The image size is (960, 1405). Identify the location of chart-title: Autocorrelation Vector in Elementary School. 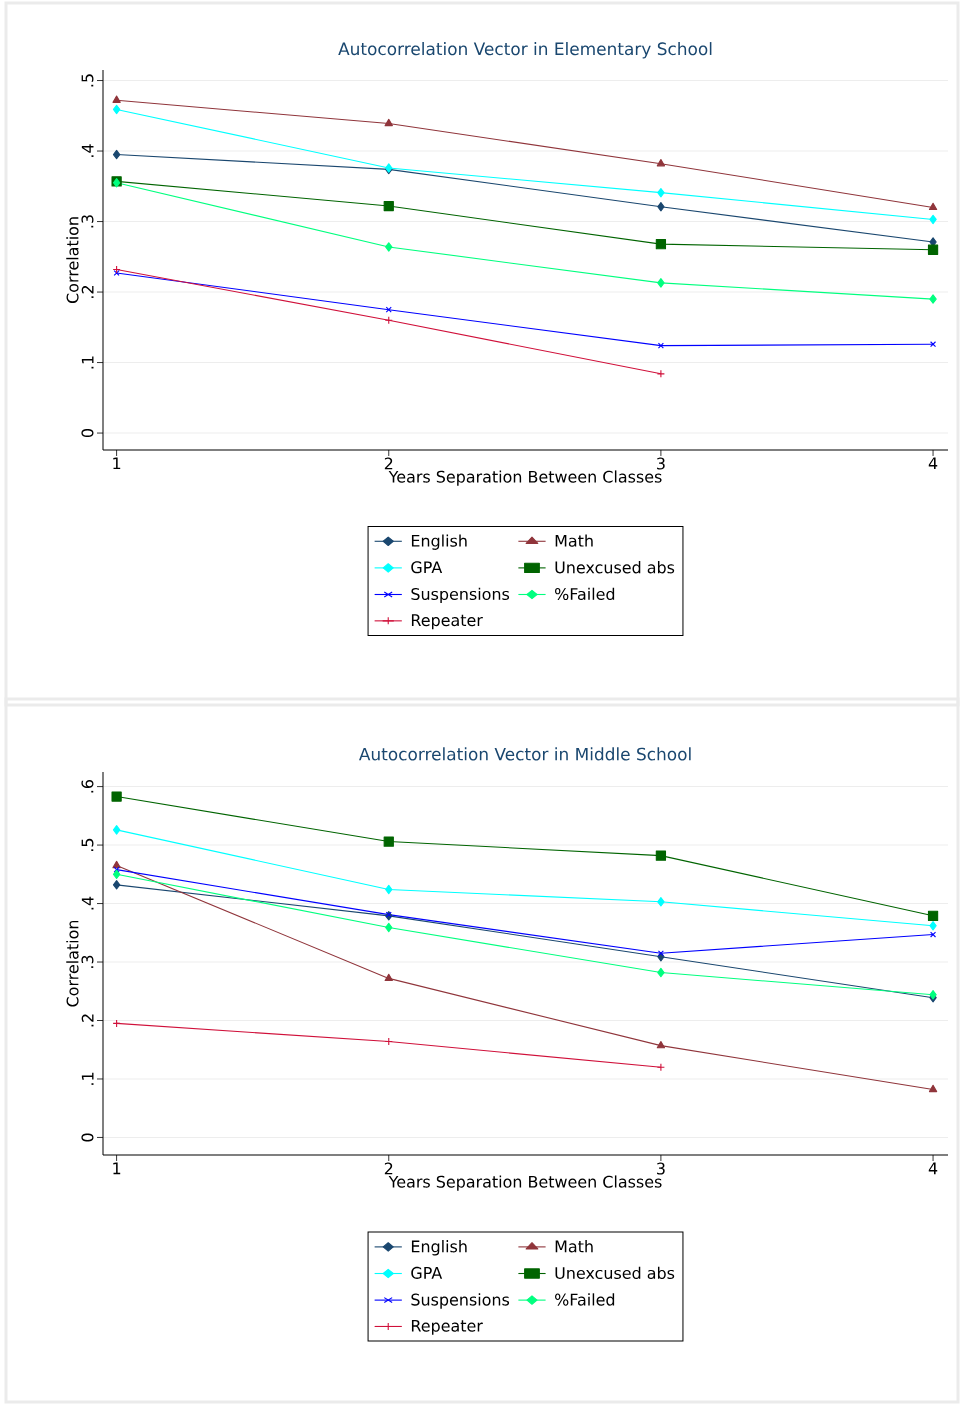
(525, 50).